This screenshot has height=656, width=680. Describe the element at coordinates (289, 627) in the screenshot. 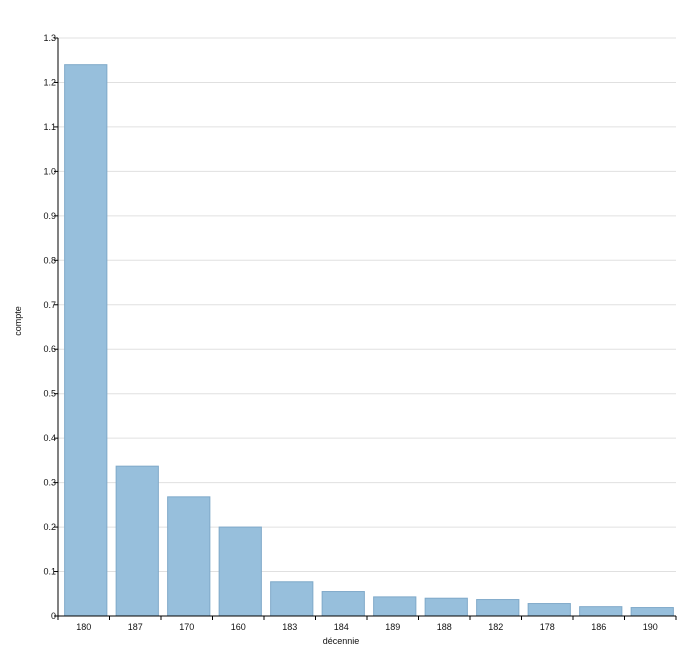

I see `x-tick-label: 183` at that location.